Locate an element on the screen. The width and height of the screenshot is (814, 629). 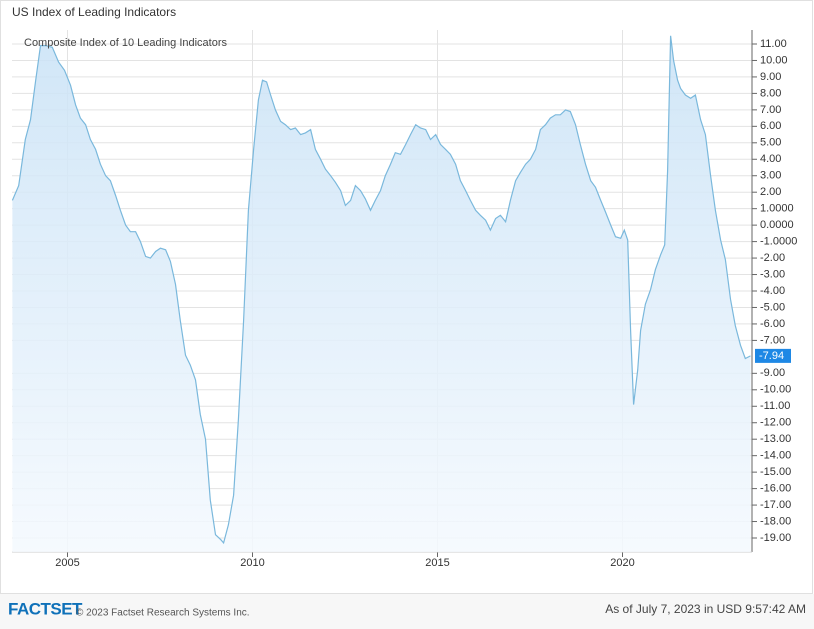
y-tick-label: -9.00 is located at coordinates (772, 373).